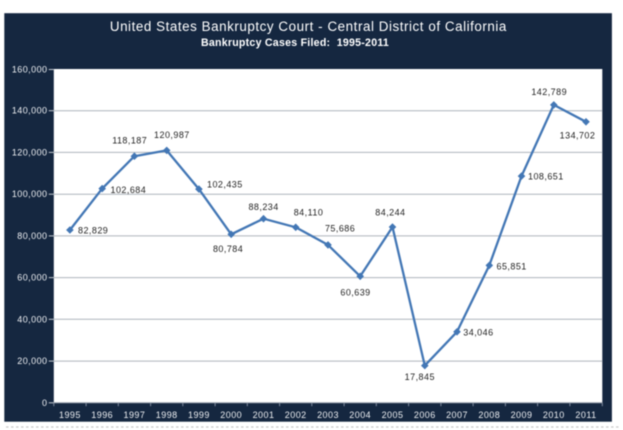 This screenshot has width=623, height=430. I want to click on svg-text: 40,000, so click(32, 319).